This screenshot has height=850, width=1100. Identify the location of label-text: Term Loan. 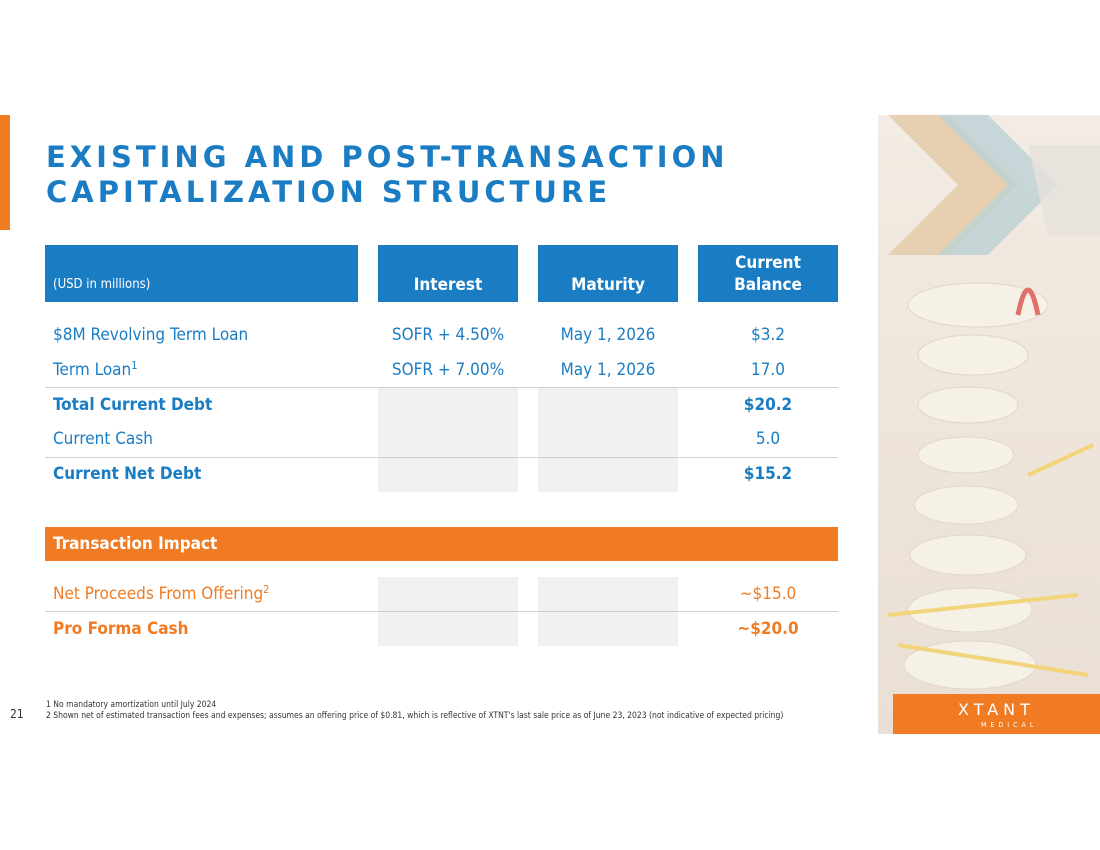
(92, 370).